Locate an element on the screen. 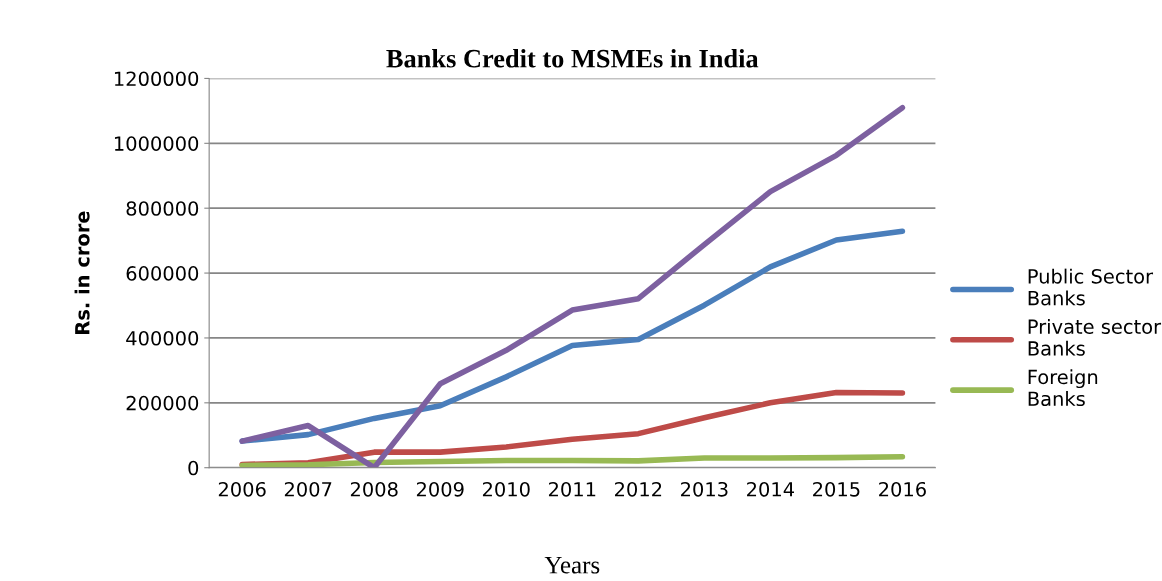 The image size is (1162, 581). x-tick-label: 2014 is located at coordinates (770, 489).